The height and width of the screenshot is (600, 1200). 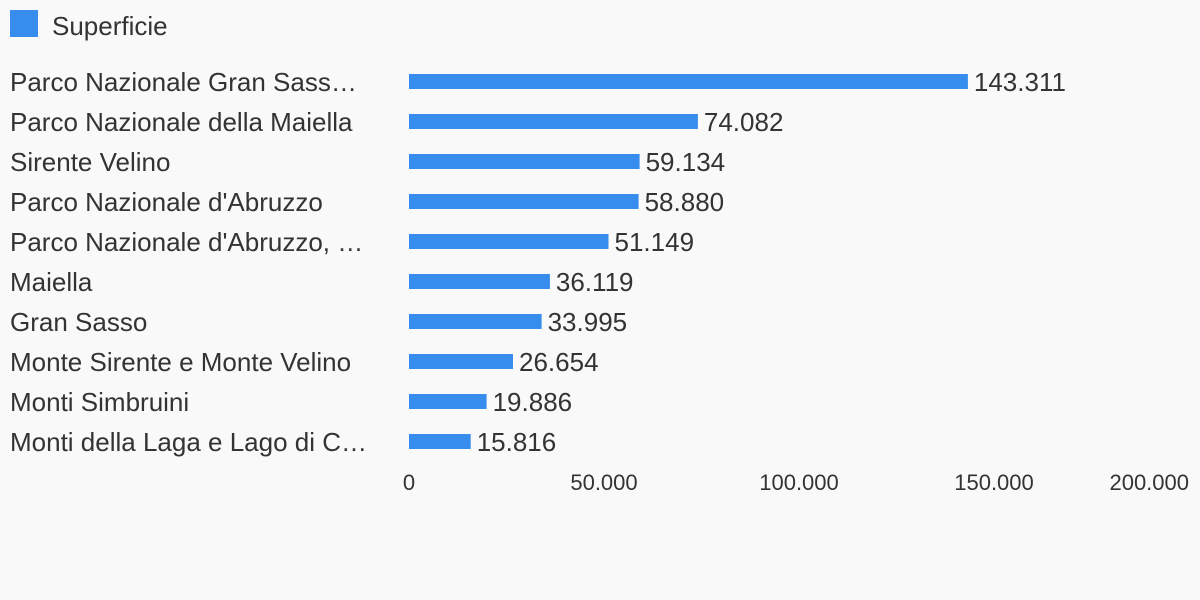 I want to click on data-label: 15.816, so click(x=517, y=442).